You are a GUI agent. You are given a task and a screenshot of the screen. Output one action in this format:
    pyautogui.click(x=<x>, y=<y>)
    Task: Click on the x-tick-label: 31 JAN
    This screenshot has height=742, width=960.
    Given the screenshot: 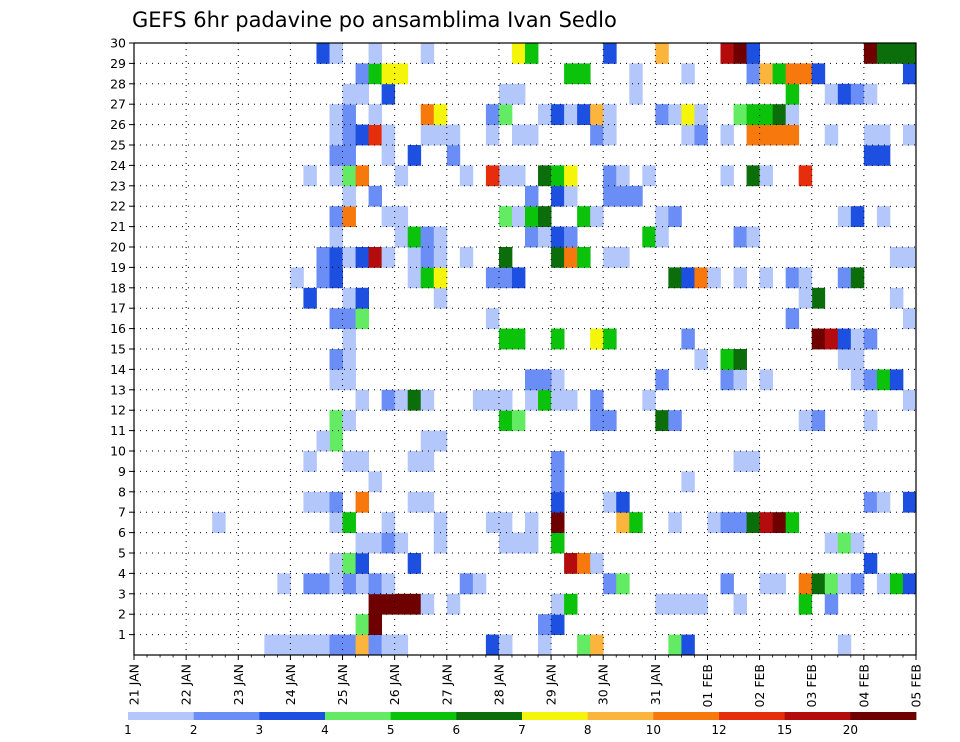 What is the action you would take?
    pyautogui.click(x=655, y=684)
    